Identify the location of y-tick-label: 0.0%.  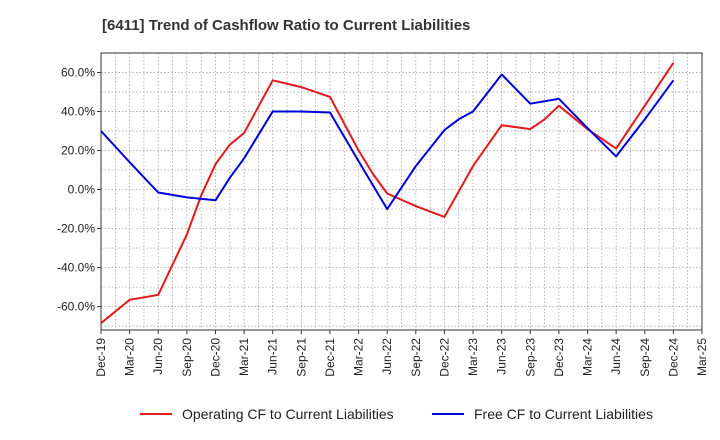
(82, 190).